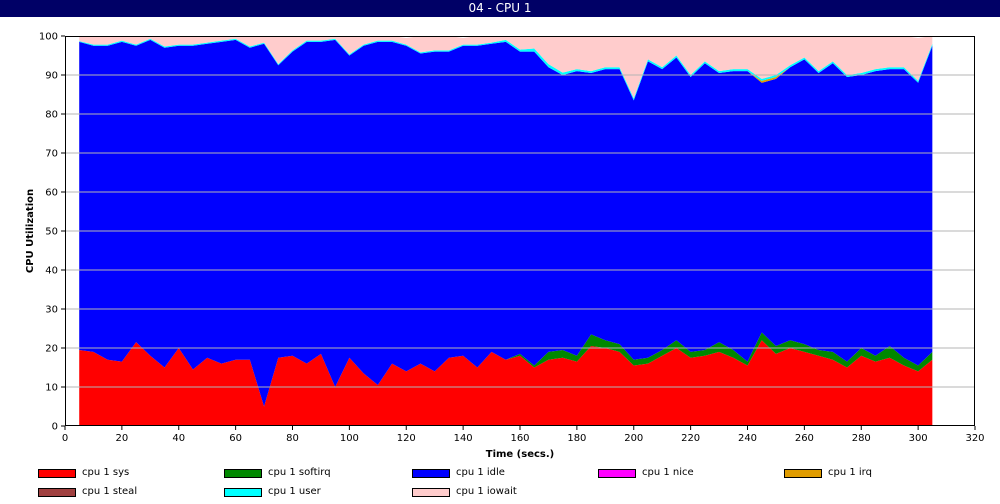 The height and width of the screenshot is (504, 1000). I want to click on legend-item: cpu 1 softirq, so click(277, 473).